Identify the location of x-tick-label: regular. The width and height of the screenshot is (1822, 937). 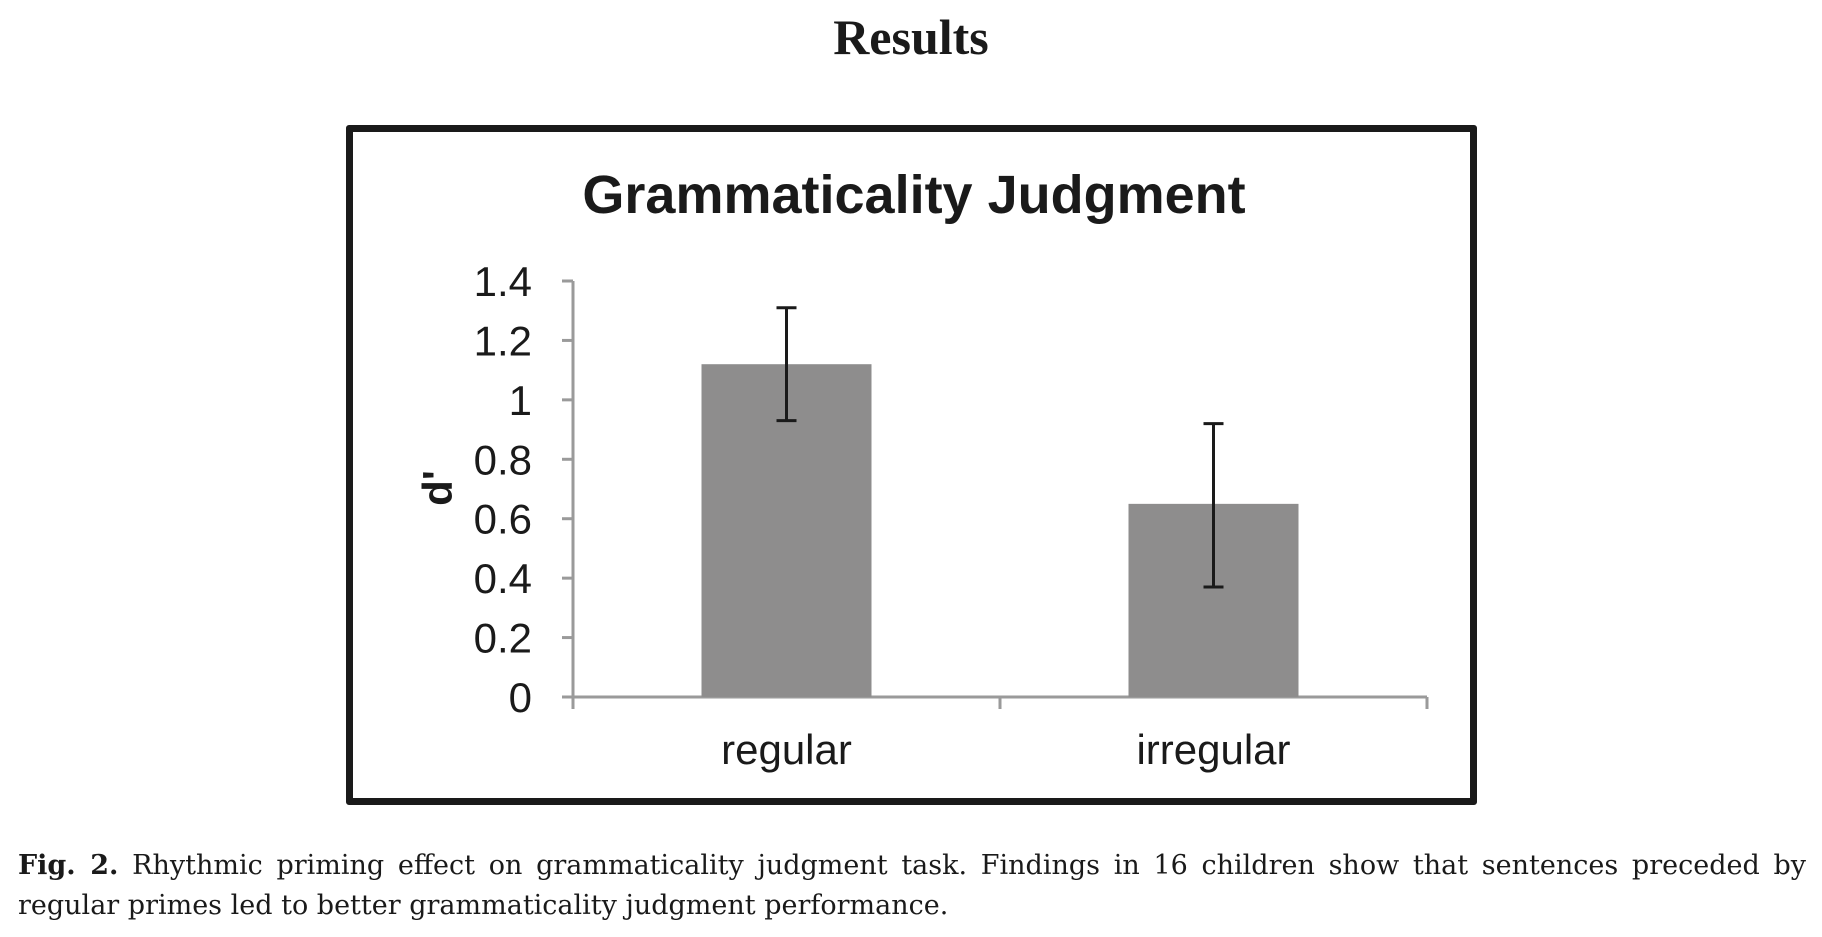
(786, 749).